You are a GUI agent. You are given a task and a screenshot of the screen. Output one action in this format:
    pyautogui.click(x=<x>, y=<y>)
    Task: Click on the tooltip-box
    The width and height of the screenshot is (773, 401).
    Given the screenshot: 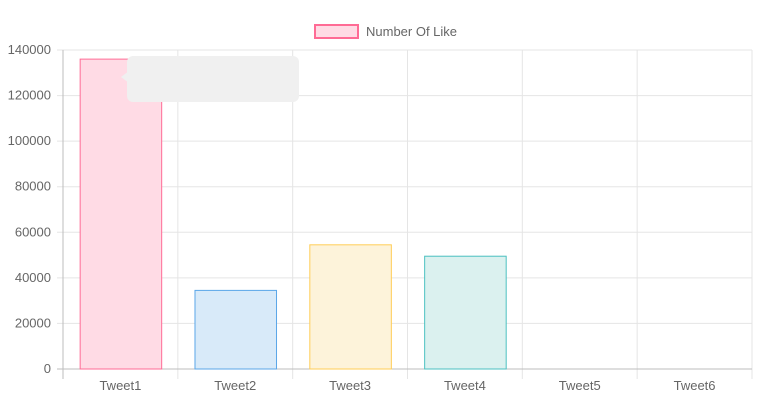 What is the action you would take?
    pyautogui.click(x=213, y=79)
    